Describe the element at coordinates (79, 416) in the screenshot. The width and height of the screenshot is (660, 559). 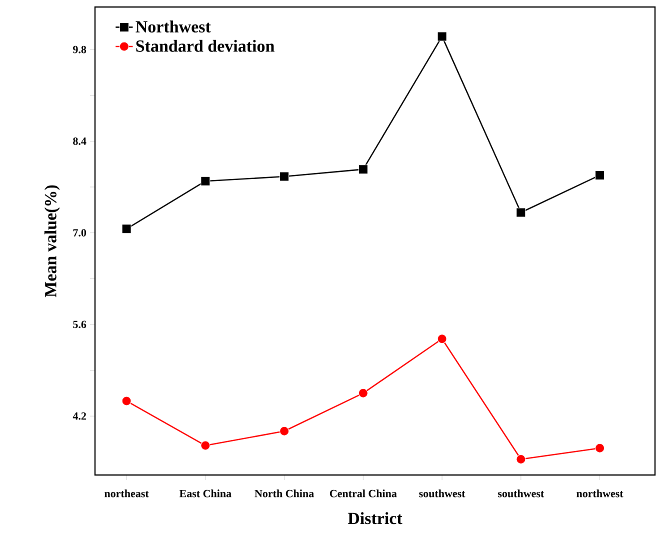
I see `y-tick-label: 4.2` at that location.